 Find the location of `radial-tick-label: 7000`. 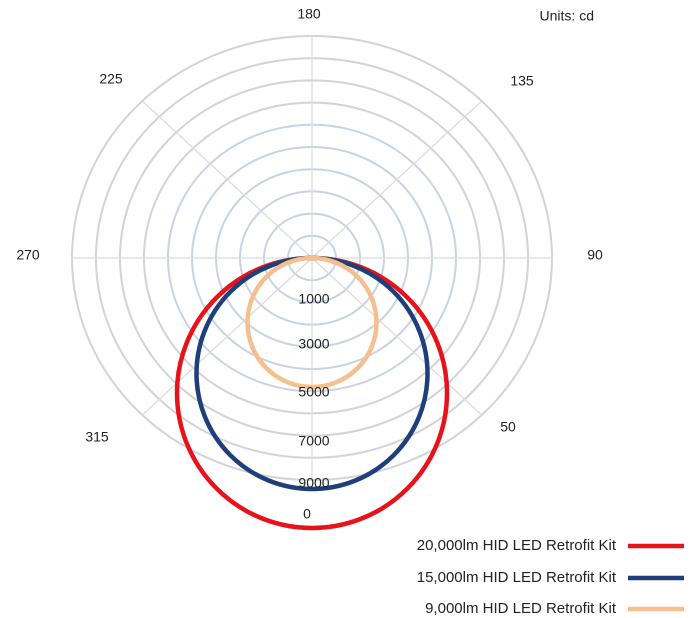

radial-tick-label: 7000 is located at coordinates (313, 441).